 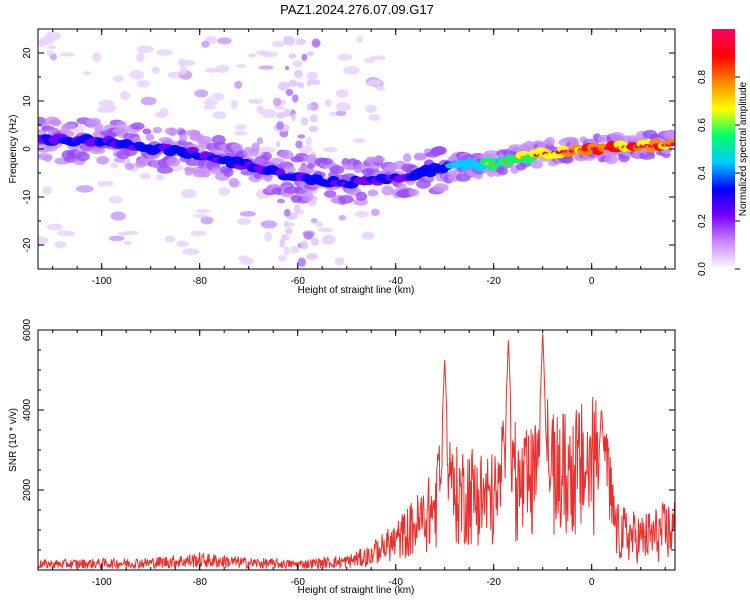 What do you see at coordinates (13, 440) in the screenshot?
I see `snr-y-label: SNR (10 * v/v)` at bounding box center [13, 440].